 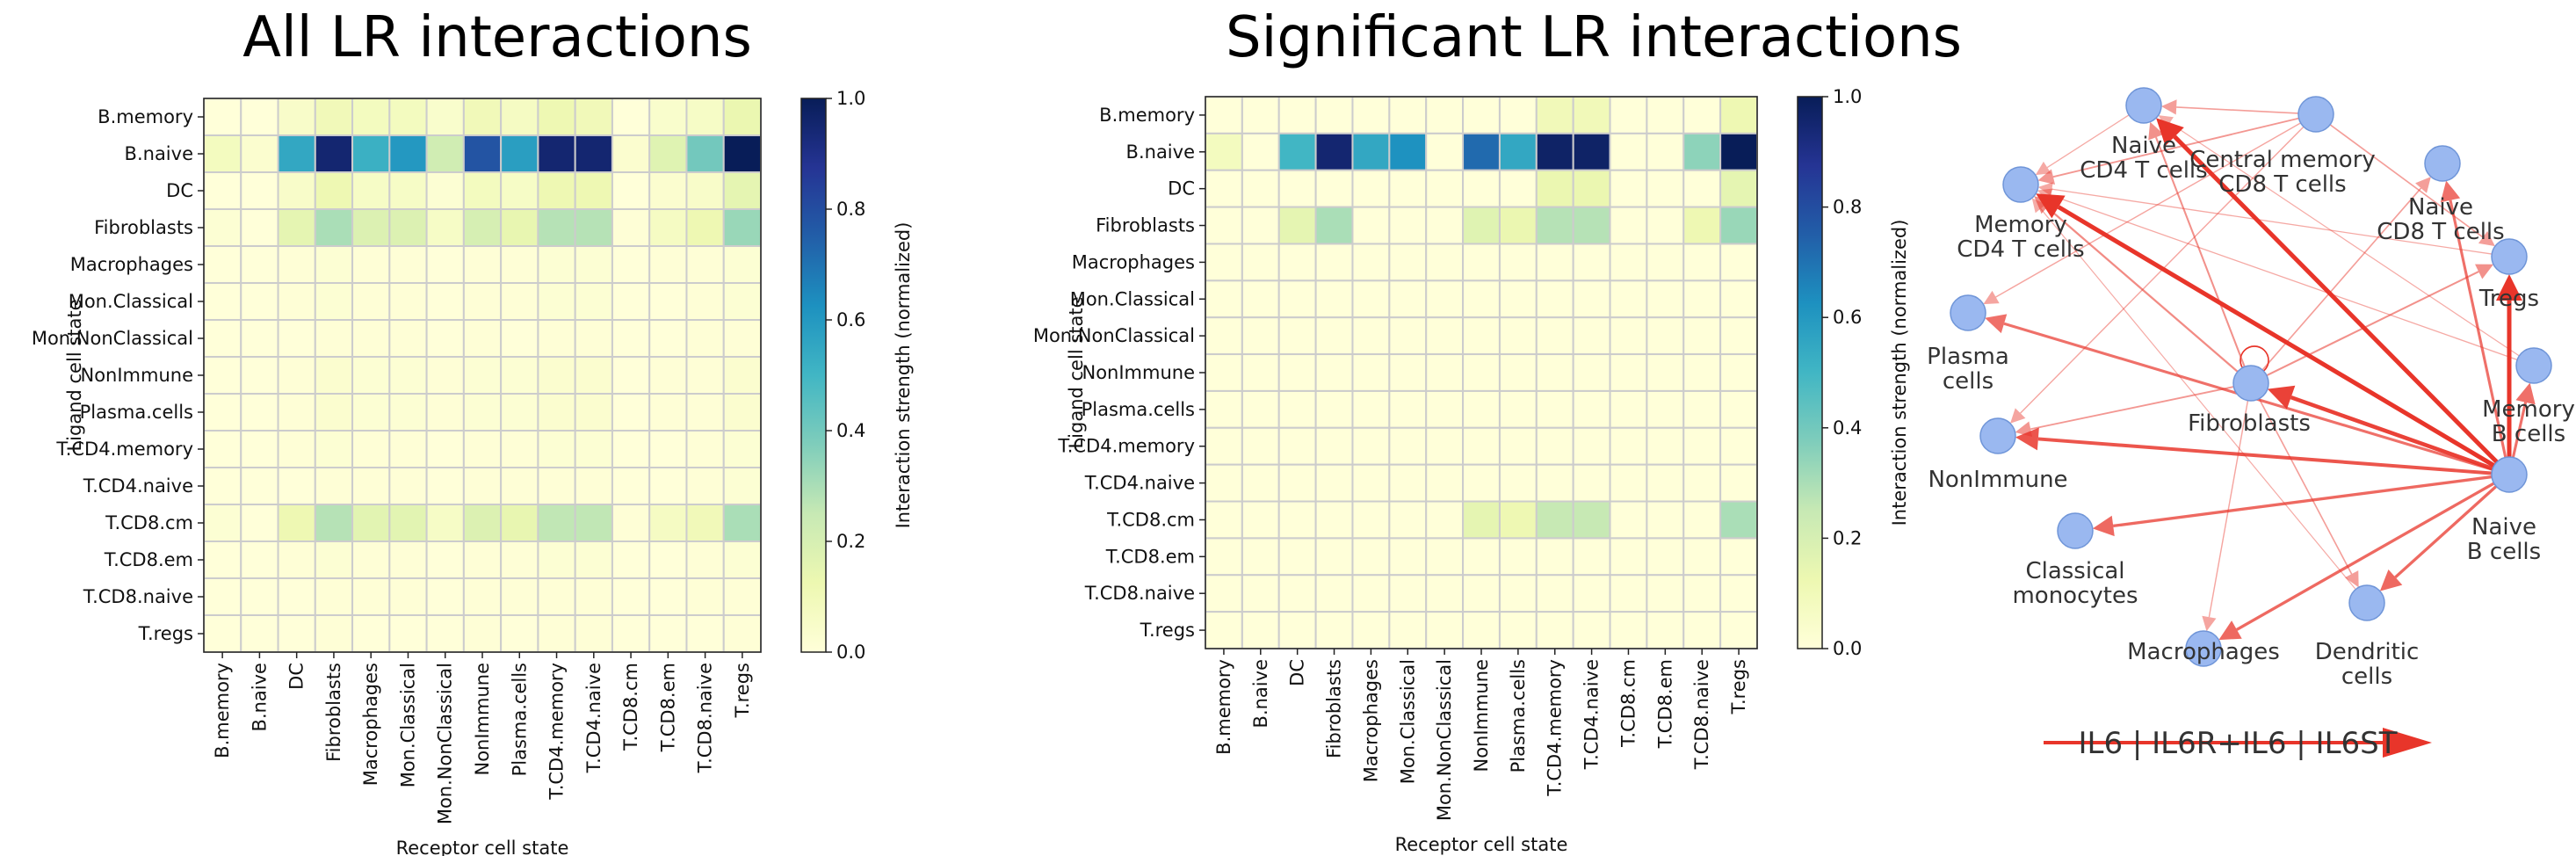 I want to click on x-axis-label: Receptor cell state, so click(x=1481, y=844).